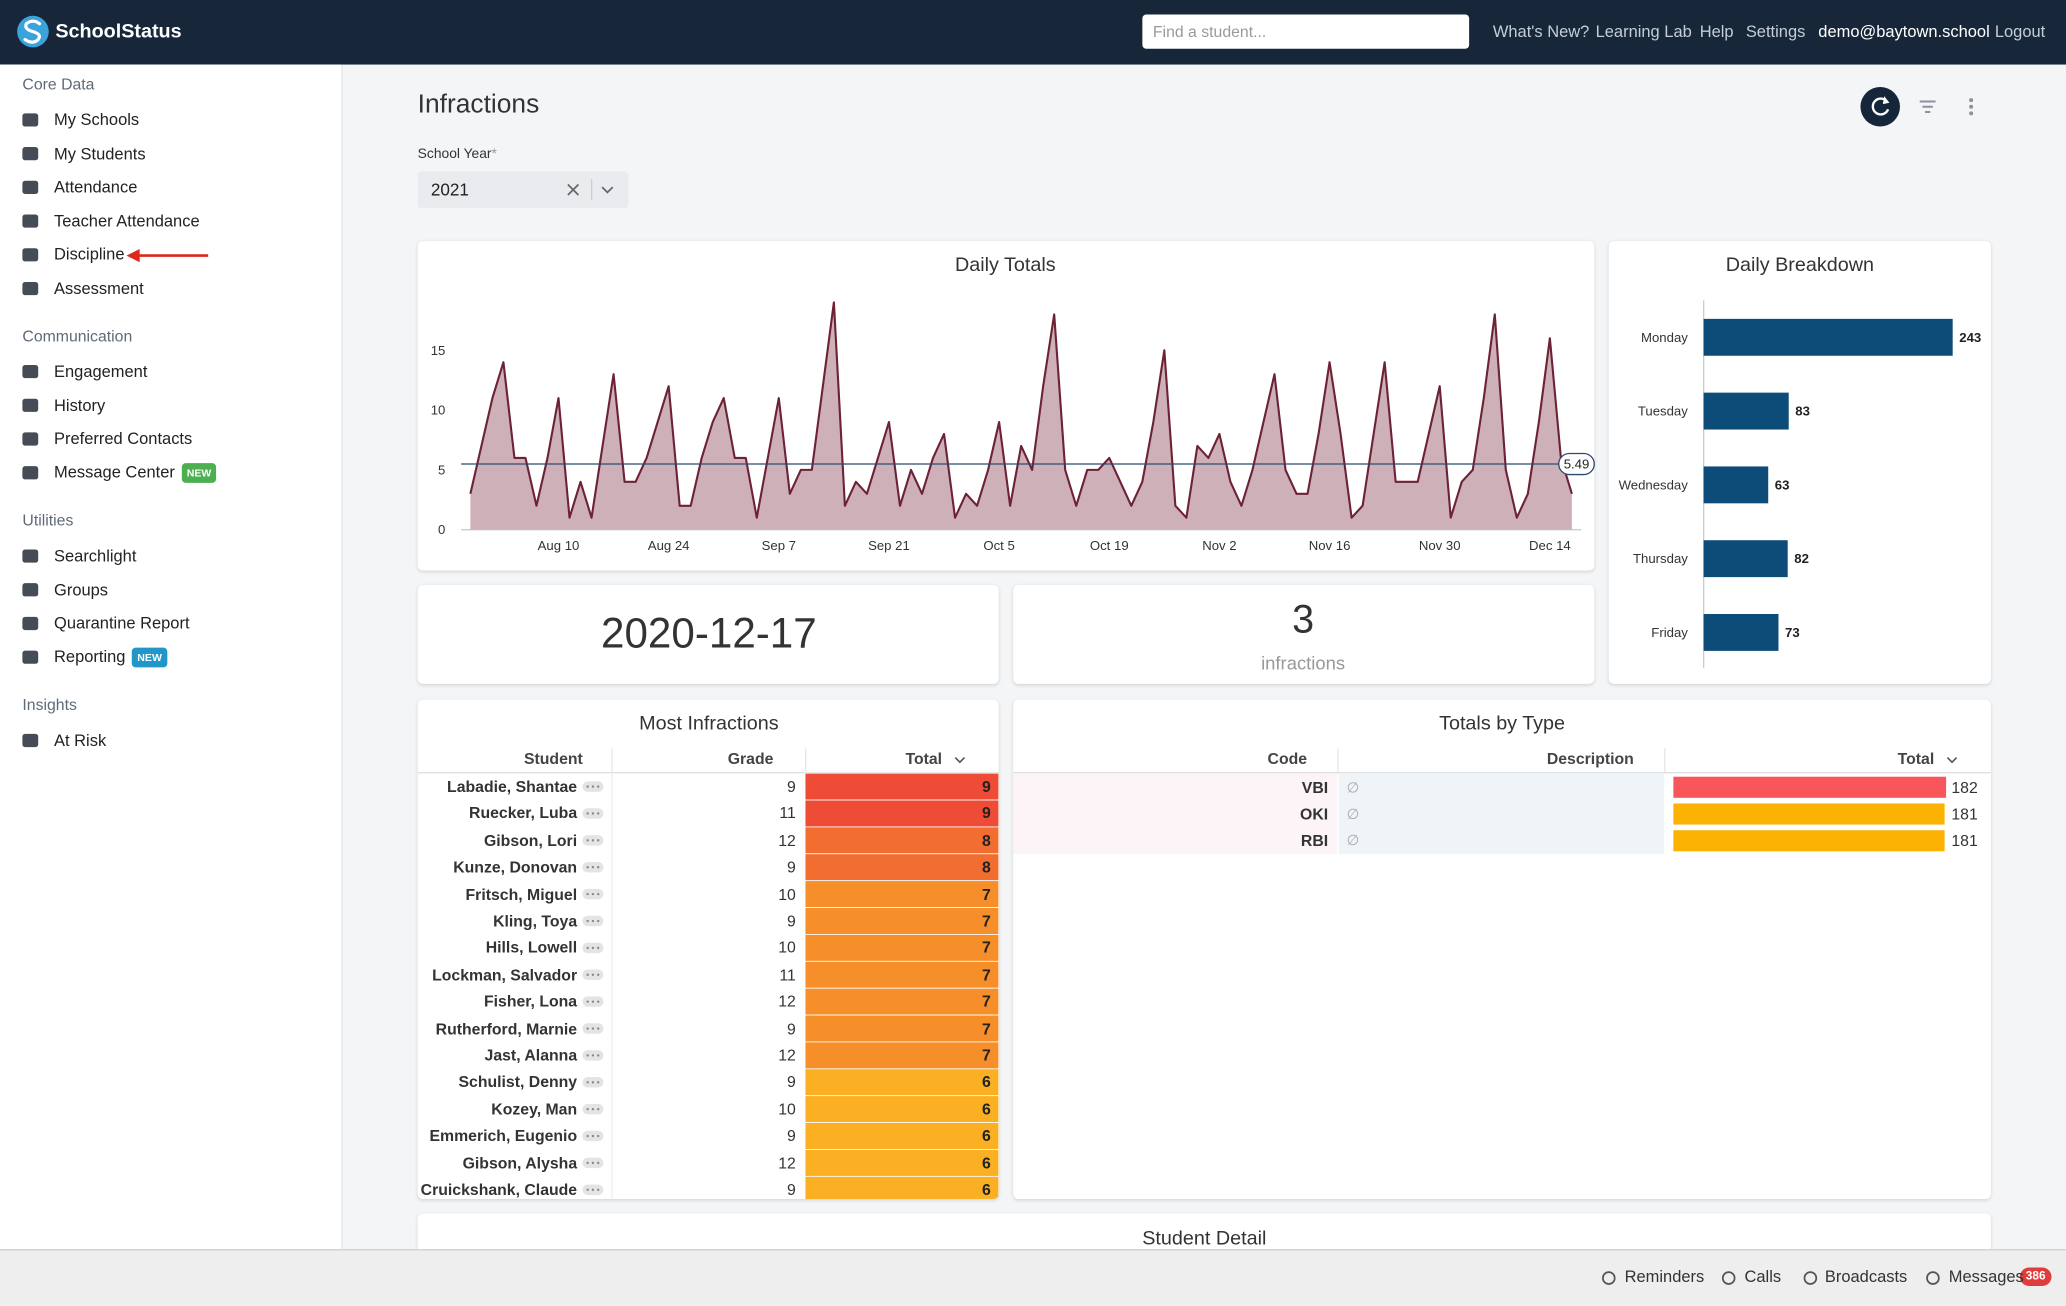 The width and height of the screenshot is (2066, 1306). What do you see at coordinates (135, 472) in the screenshot?
I see `sidebar-item: Message Center NEW` at bounding box center [135, 472].